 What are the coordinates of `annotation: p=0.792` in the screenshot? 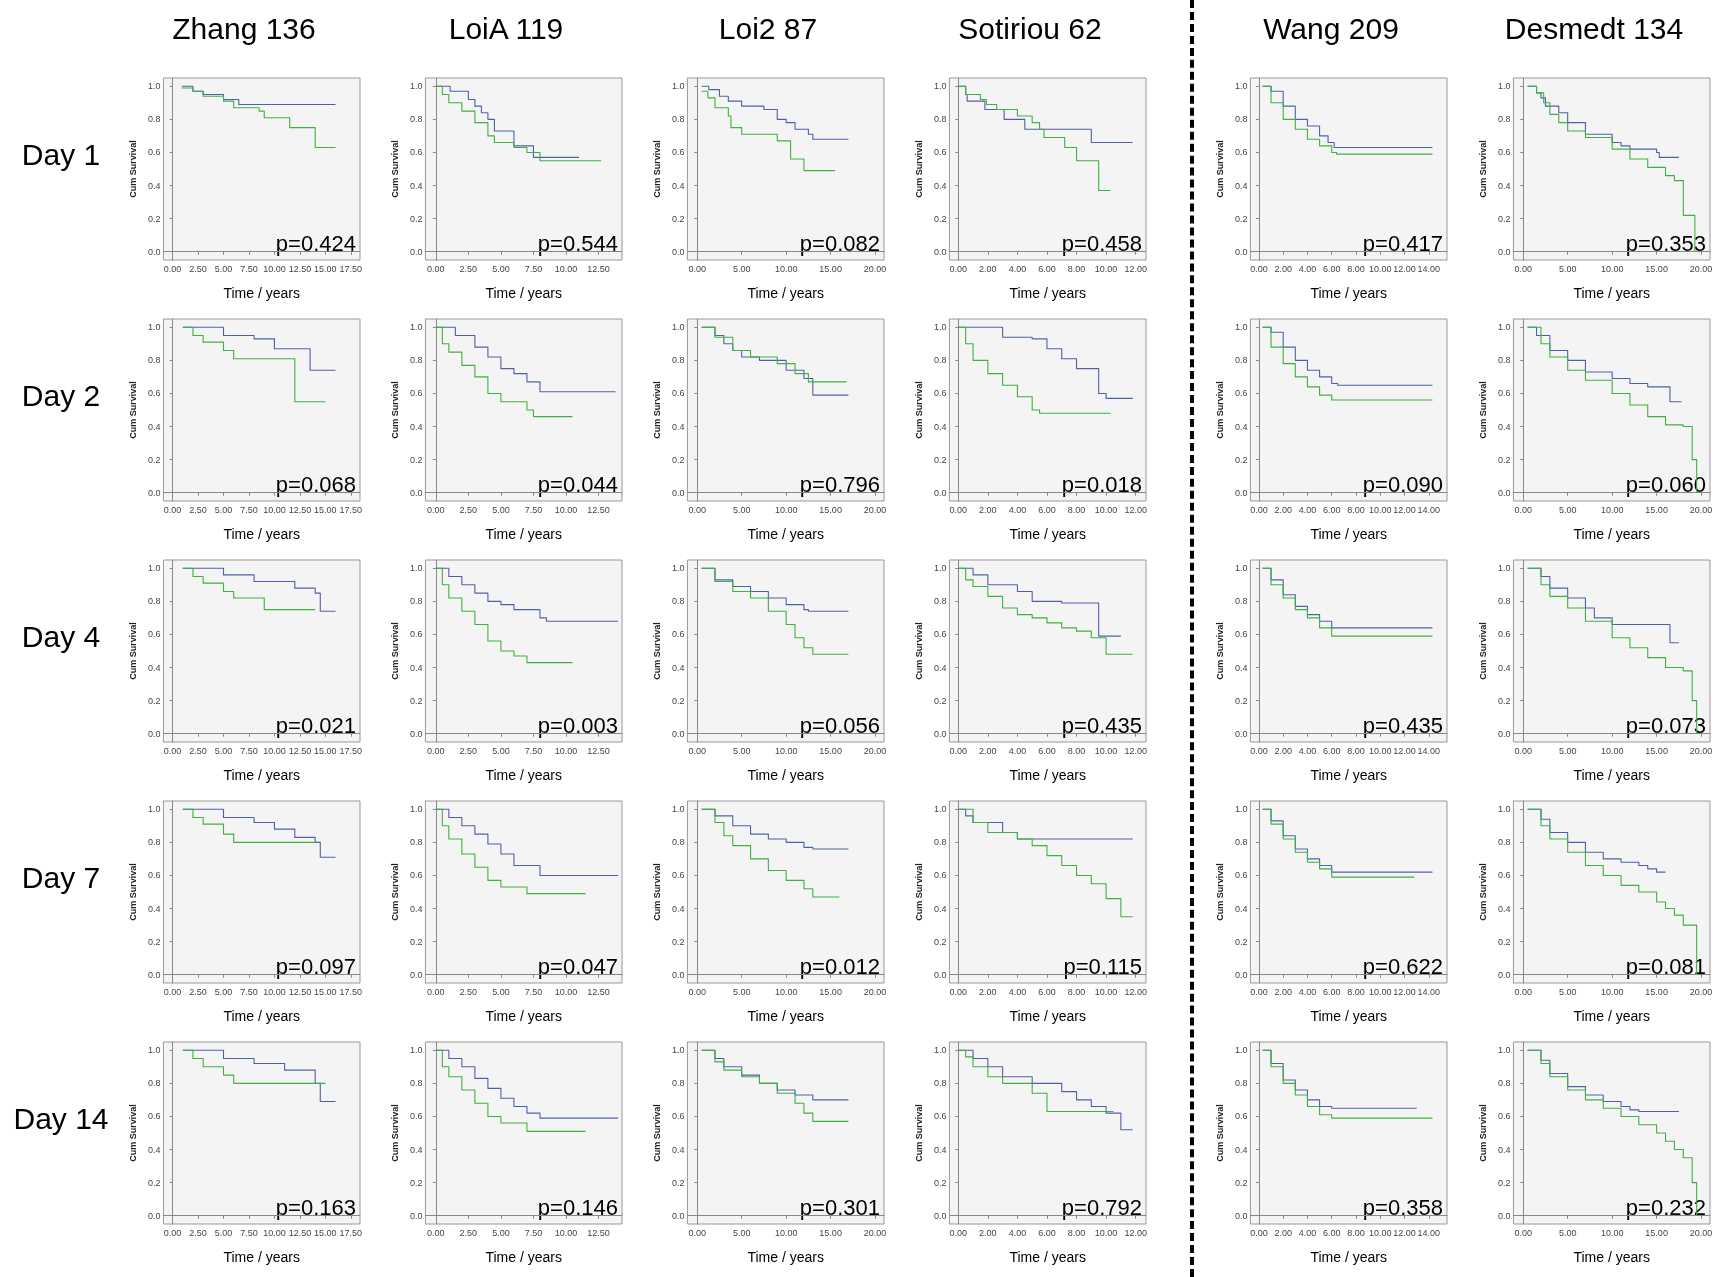 It's located at (1101, 1207).